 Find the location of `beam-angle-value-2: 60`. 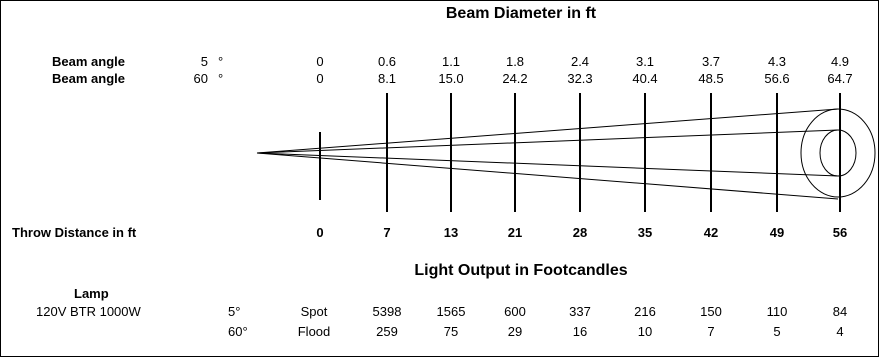

beam-angle-value-2: 60 is located at coordinates (200, 78).